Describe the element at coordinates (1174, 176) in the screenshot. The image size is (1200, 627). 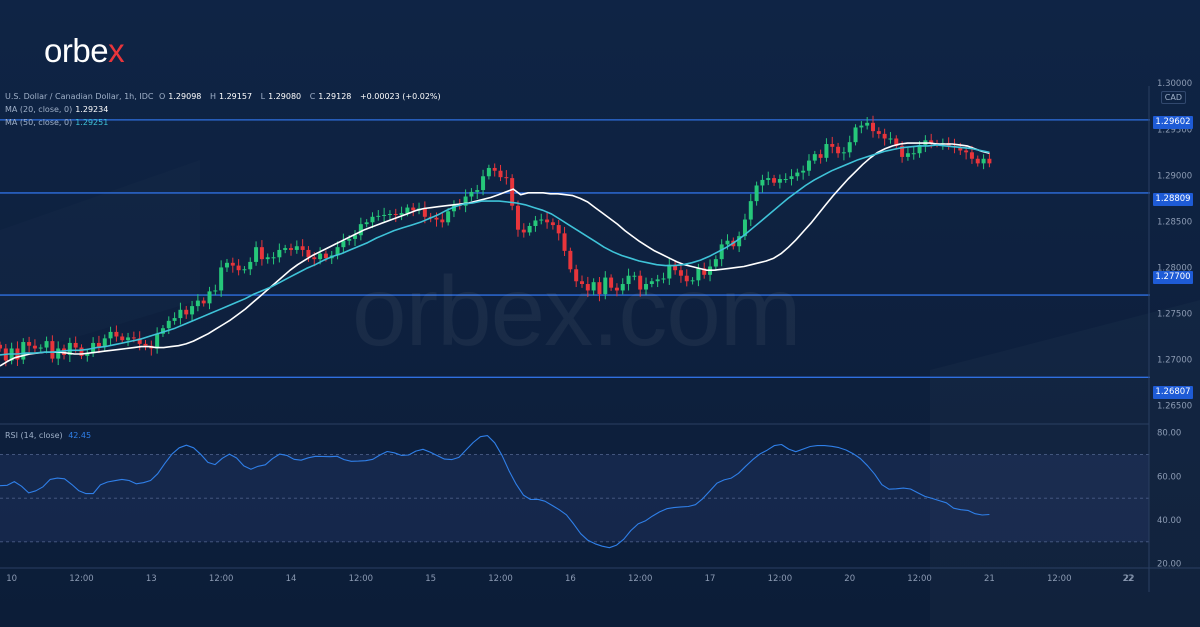
I see `price-tick-label: 1.29000` at that location.